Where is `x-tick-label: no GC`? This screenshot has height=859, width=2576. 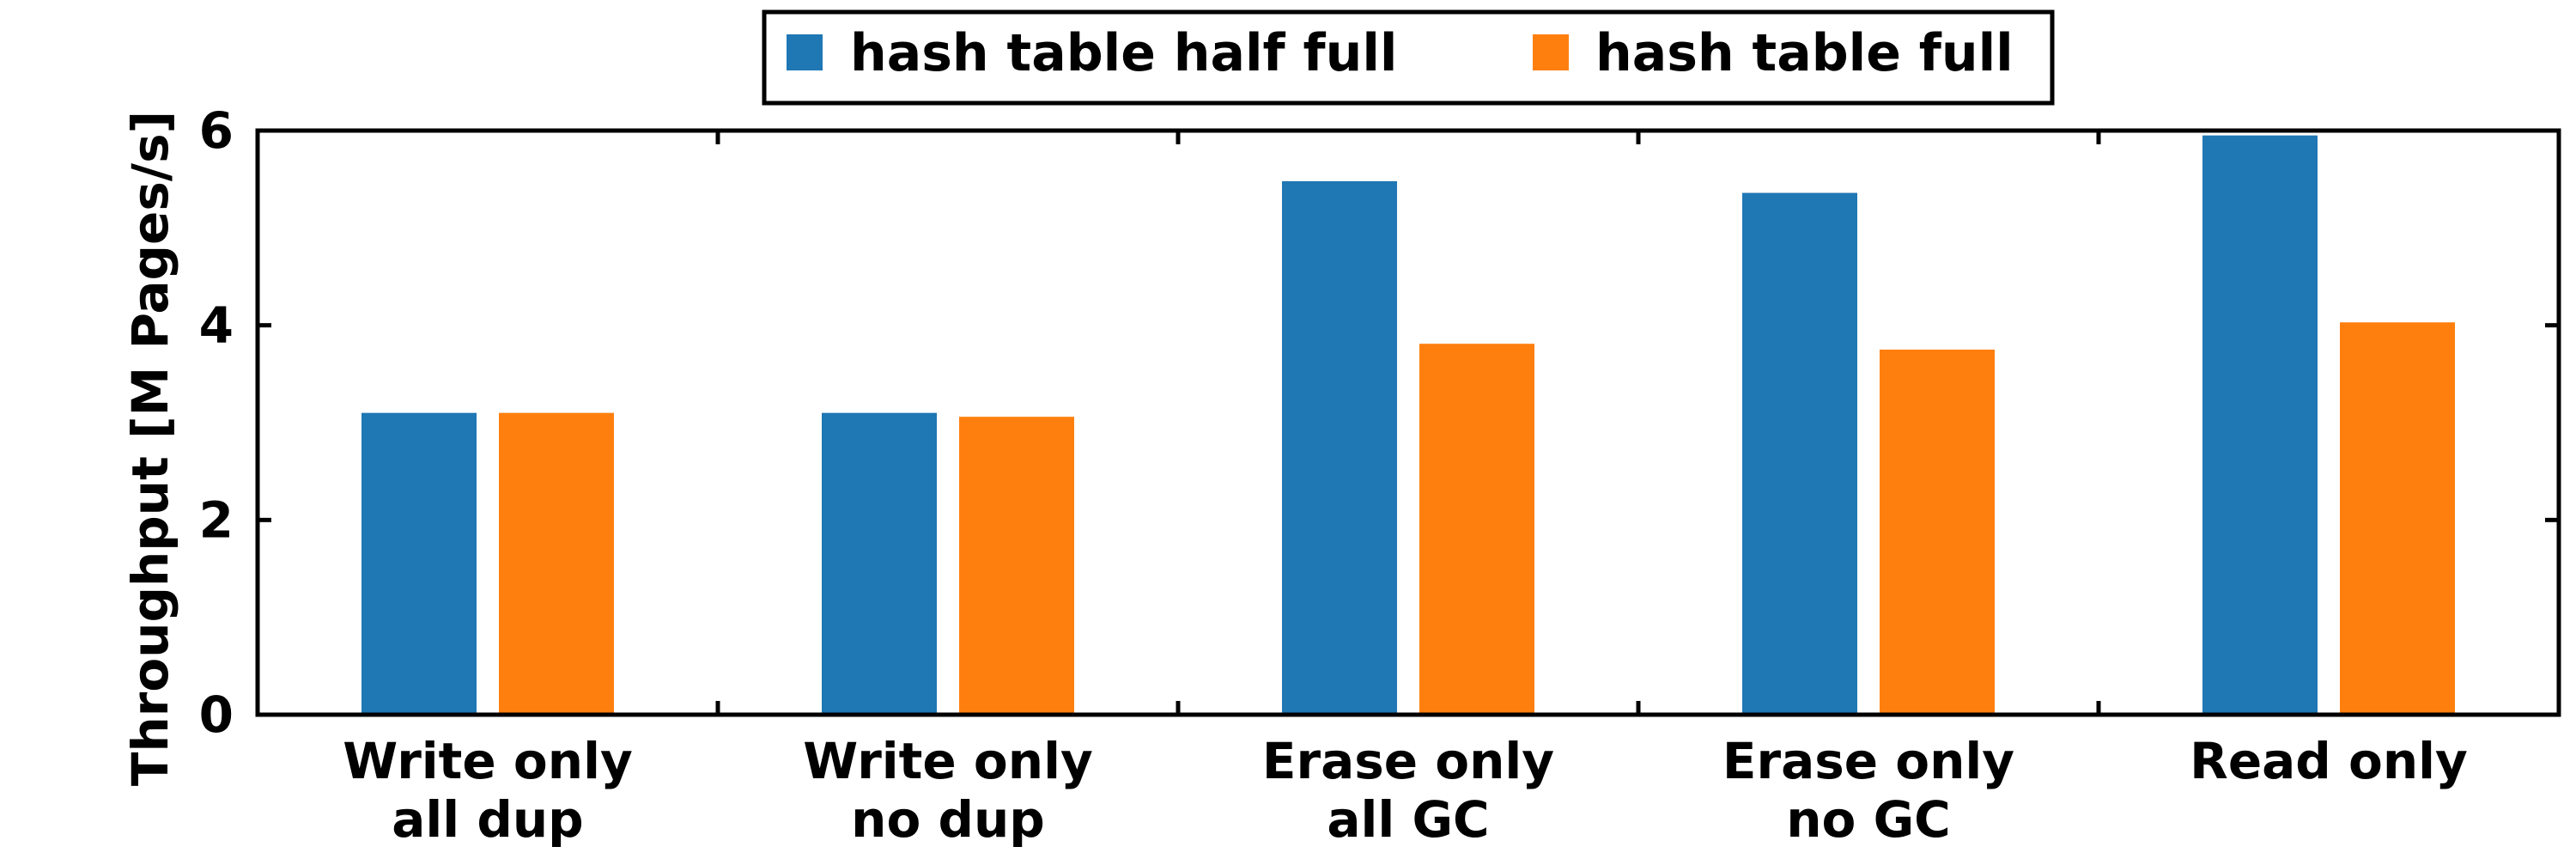 x-tick-label: no GC is located at coordinates (1868, 819).